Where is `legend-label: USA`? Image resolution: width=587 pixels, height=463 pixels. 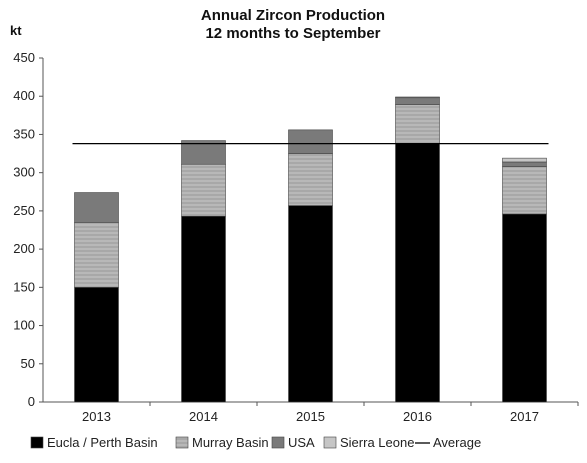
legend-label: USA is located at coordinates (301, 442).